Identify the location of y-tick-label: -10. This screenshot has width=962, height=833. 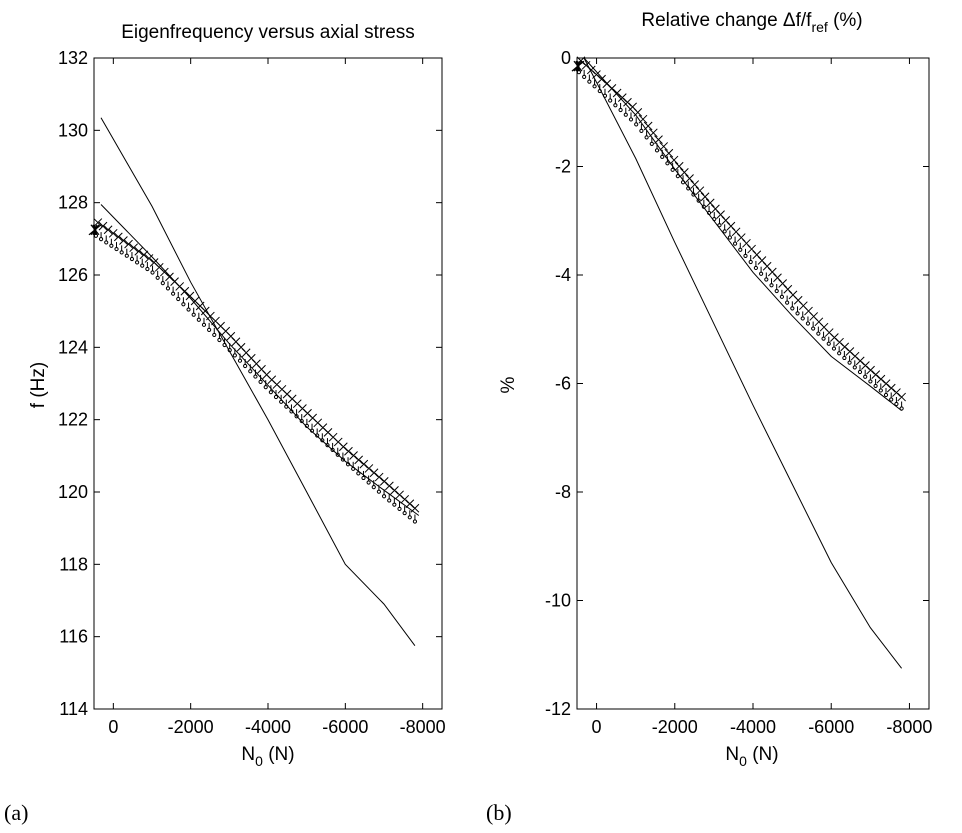
(558, 601).